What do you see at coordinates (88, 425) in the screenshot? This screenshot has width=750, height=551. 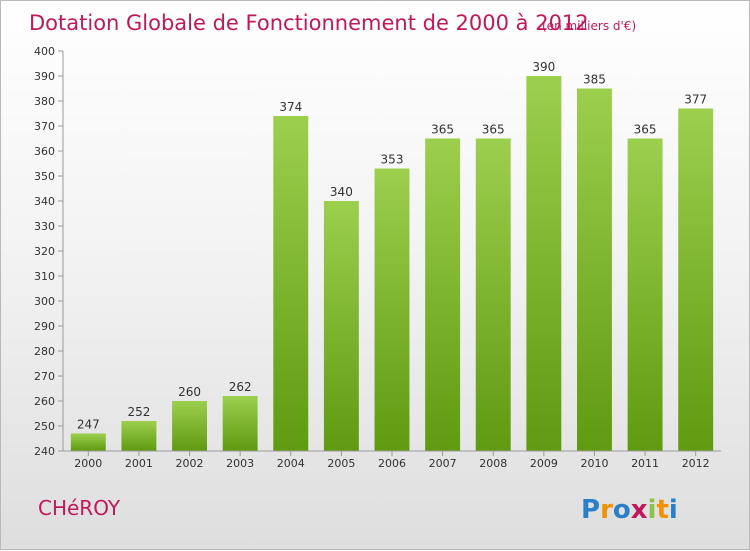 I see `bar-value-label: 247` at bounding box center [88, 425].